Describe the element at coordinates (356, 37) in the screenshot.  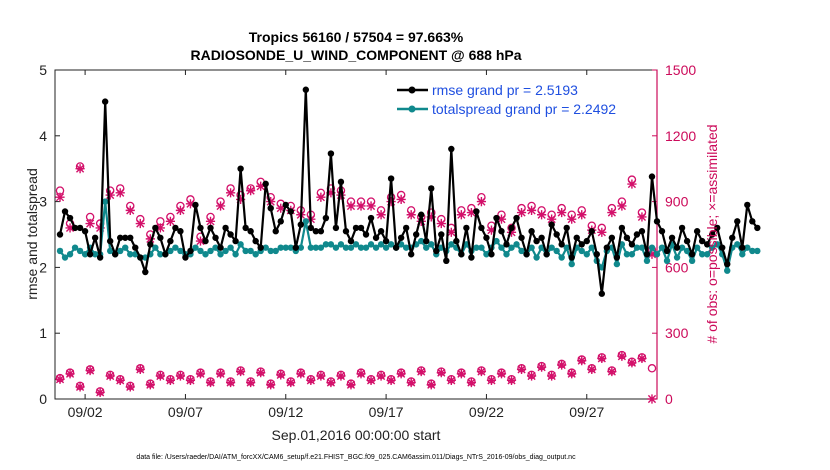
I see `chart-title-line-1: Tropics 56160 / 57504 = 97.663%` at that location.